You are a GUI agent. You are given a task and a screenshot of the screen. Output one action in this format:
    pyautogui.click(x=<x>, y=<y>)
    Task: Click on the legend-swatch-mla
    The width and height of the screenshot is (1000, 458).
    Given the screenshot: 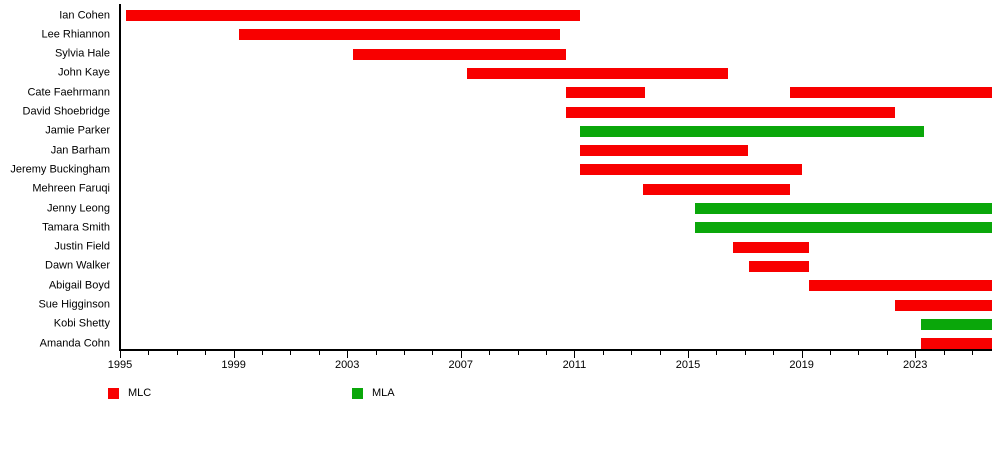 What is the action you would take?
    pyautogui.click(x=357, y=393)
    